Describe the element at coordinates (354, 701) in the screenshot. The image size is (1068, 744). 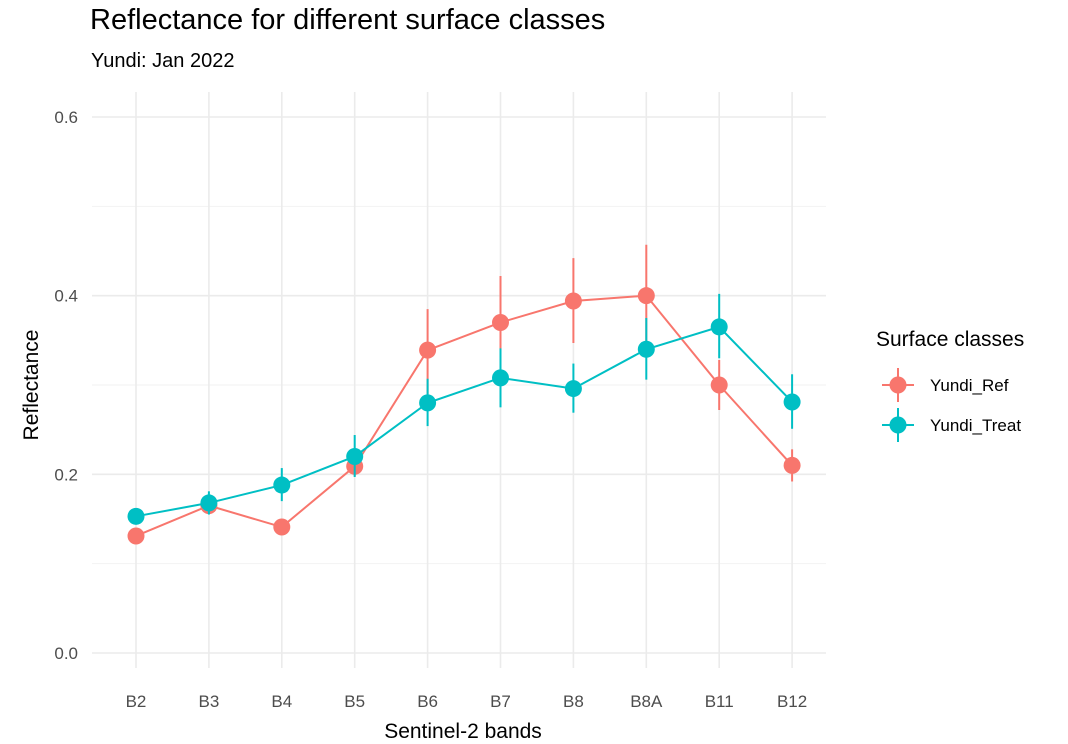
I see `x-tick-label: B5` at that location.